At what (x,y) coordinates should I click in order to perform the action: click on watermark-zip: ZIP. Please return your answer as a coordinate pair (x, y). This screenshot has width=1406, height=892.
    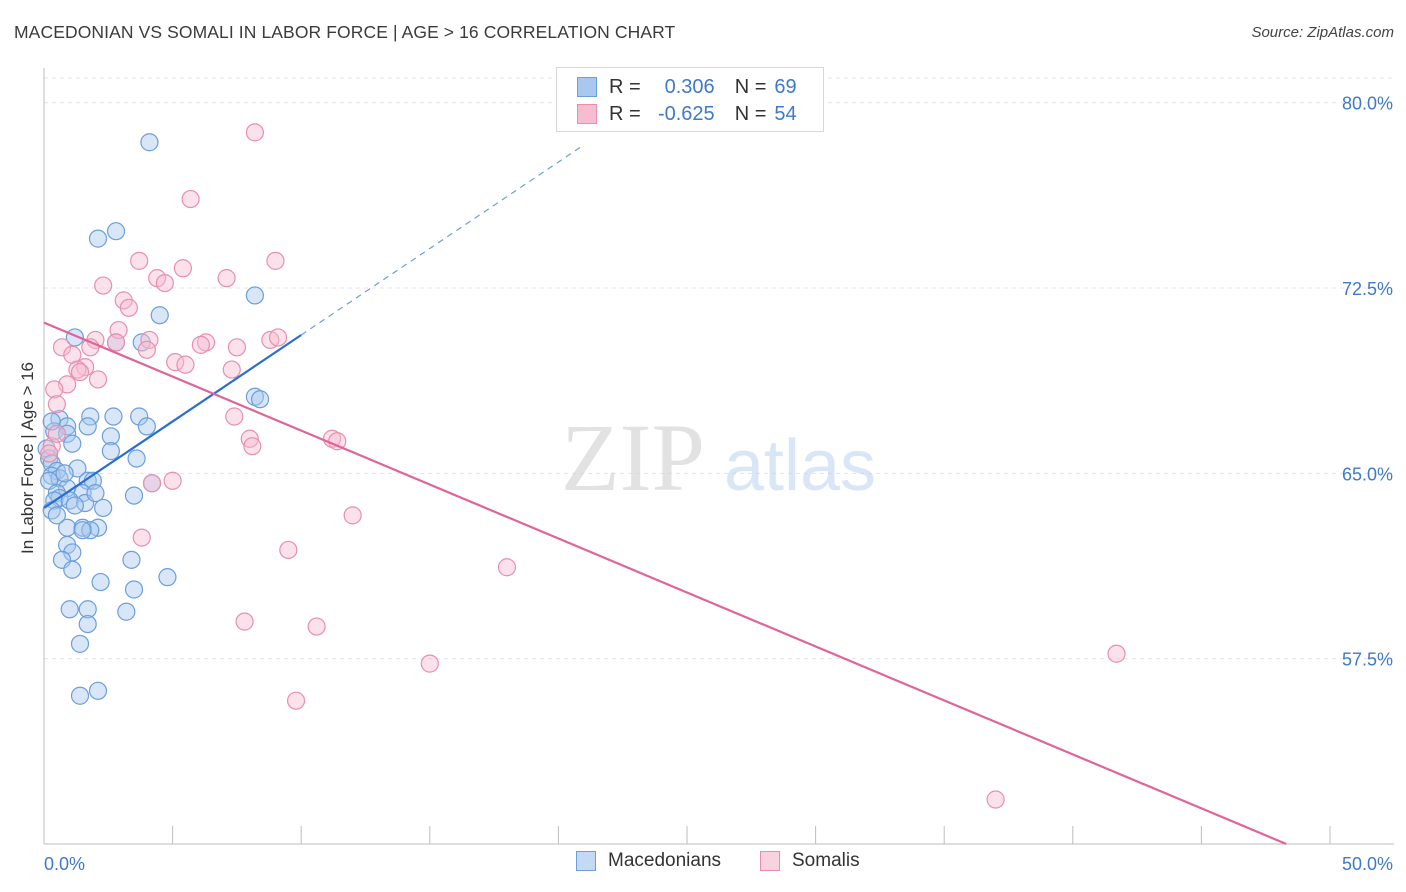
    Looking at the image, I should click on (633, 457).